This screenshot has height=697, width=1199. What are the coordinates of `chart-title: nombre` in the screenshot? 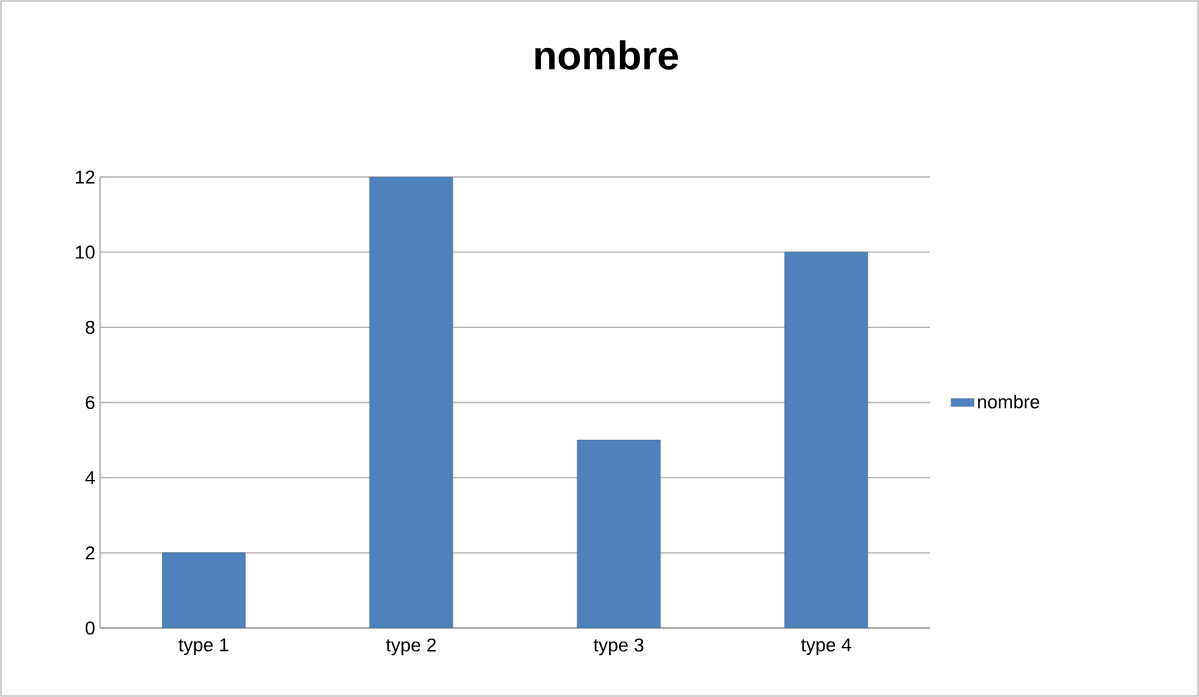 It's located at (606, 55).